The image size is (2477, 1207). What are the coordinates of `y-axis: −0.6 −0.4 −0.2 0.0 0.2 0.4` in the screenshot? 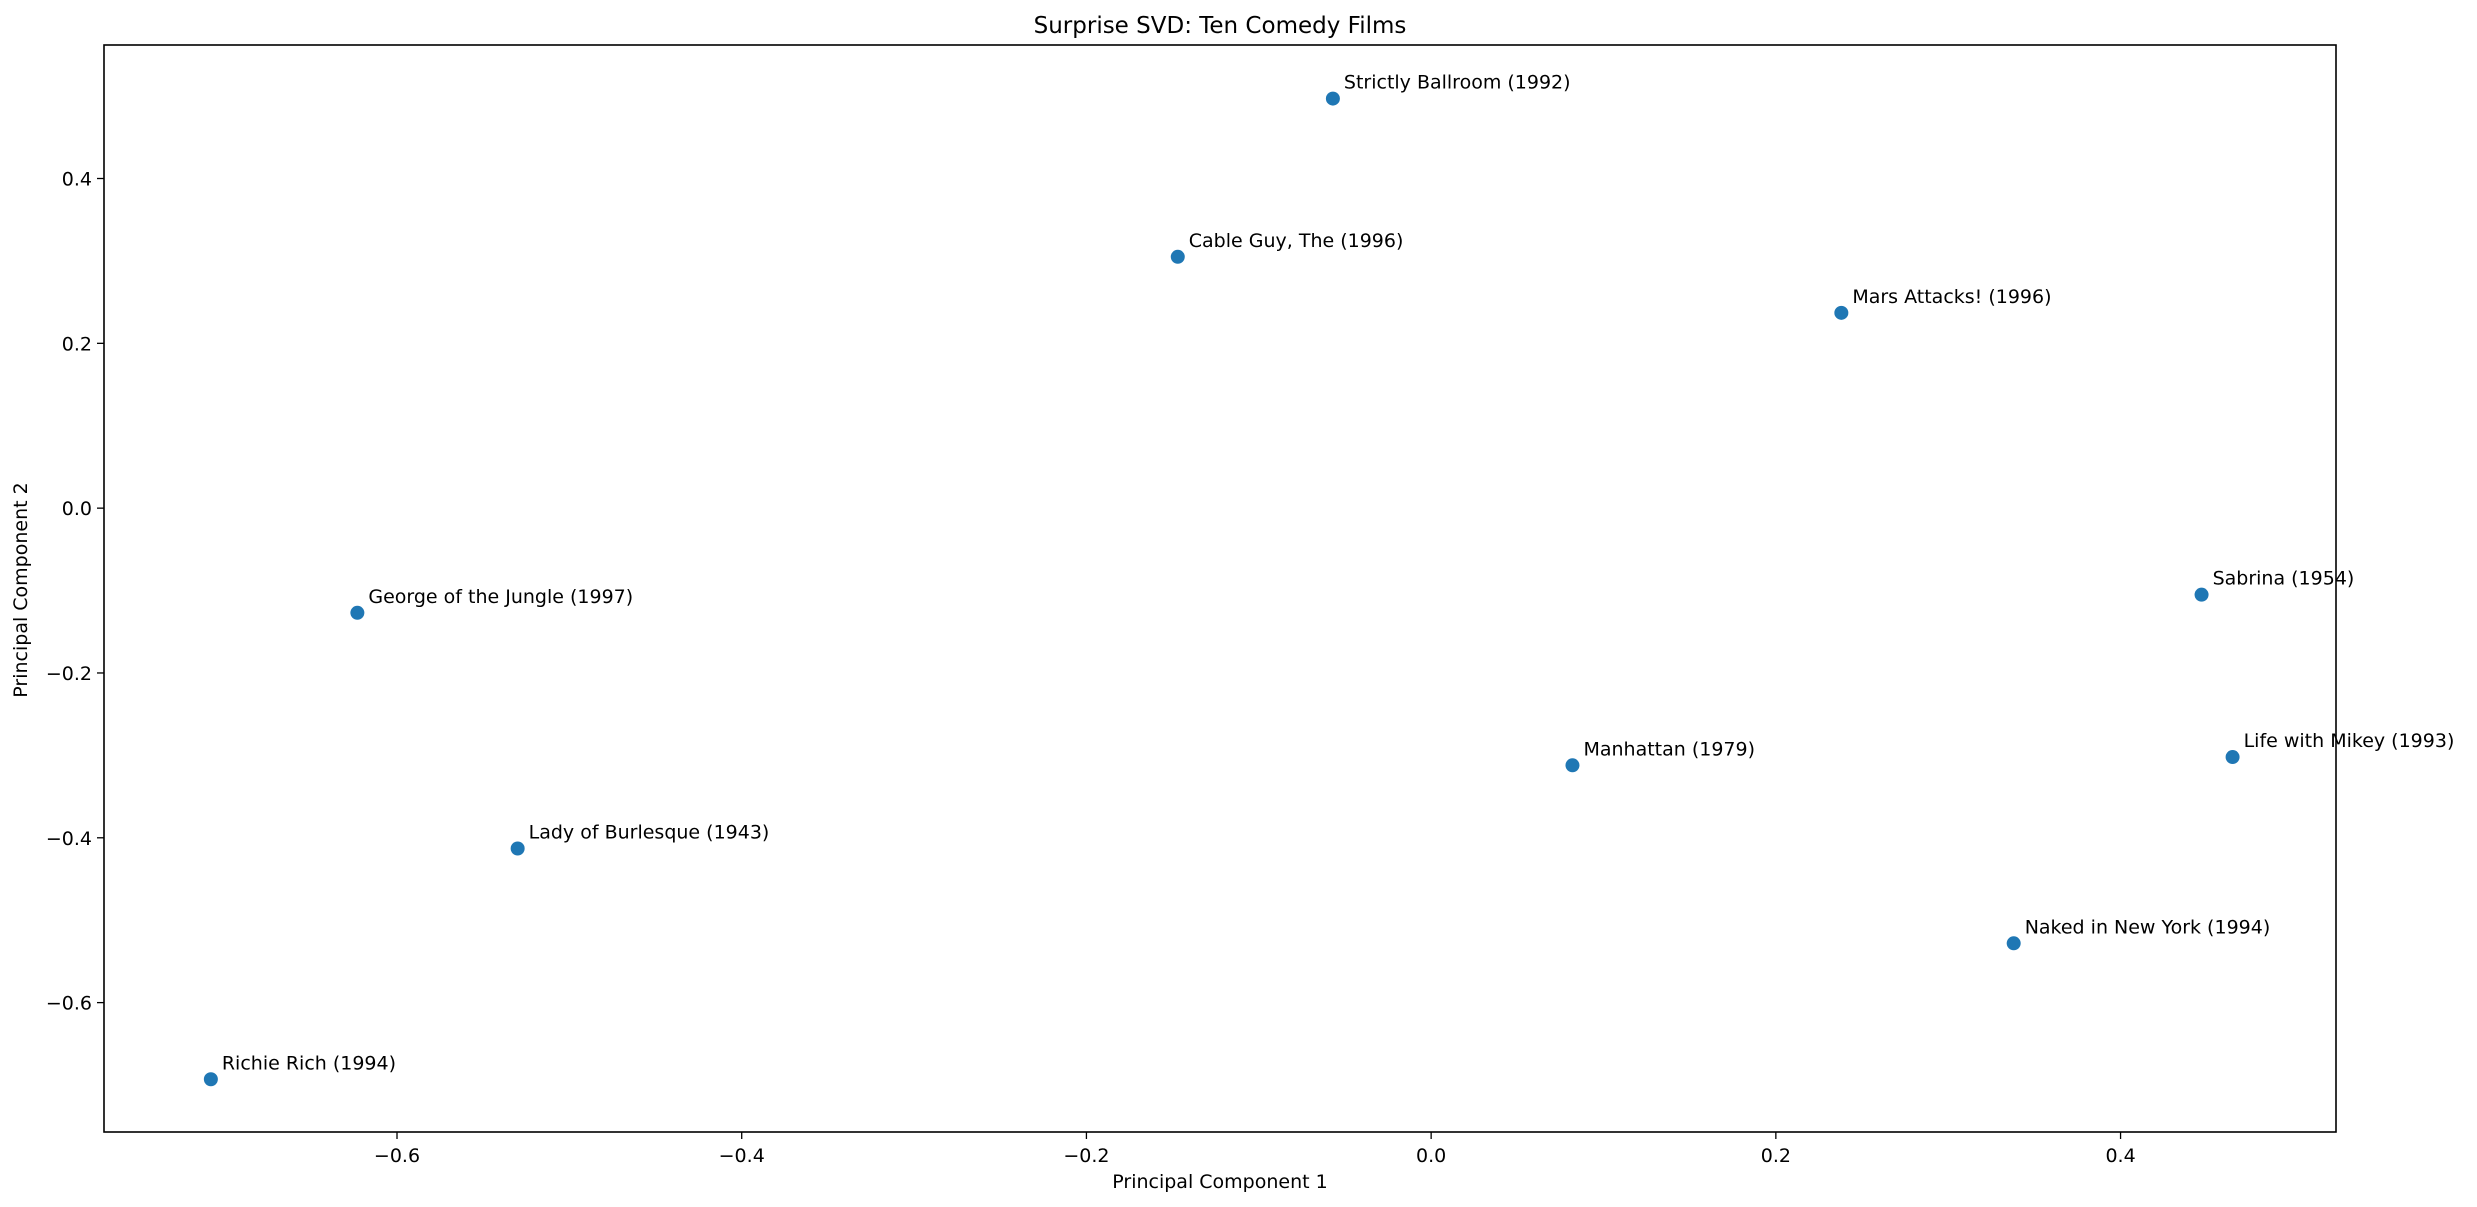 It's located at (75, 592).